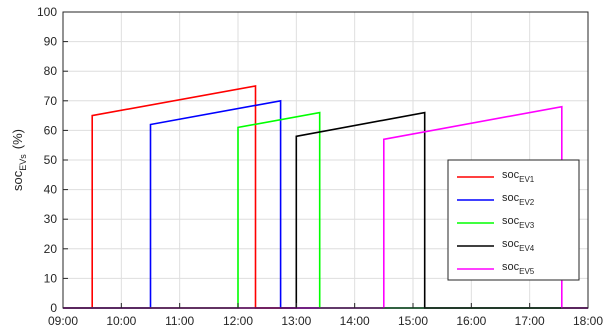  What do you see at coordinates (527, 248) in the screenshot?
I see `legend-entry-sub: EV4` at bounding box center [527, 248].